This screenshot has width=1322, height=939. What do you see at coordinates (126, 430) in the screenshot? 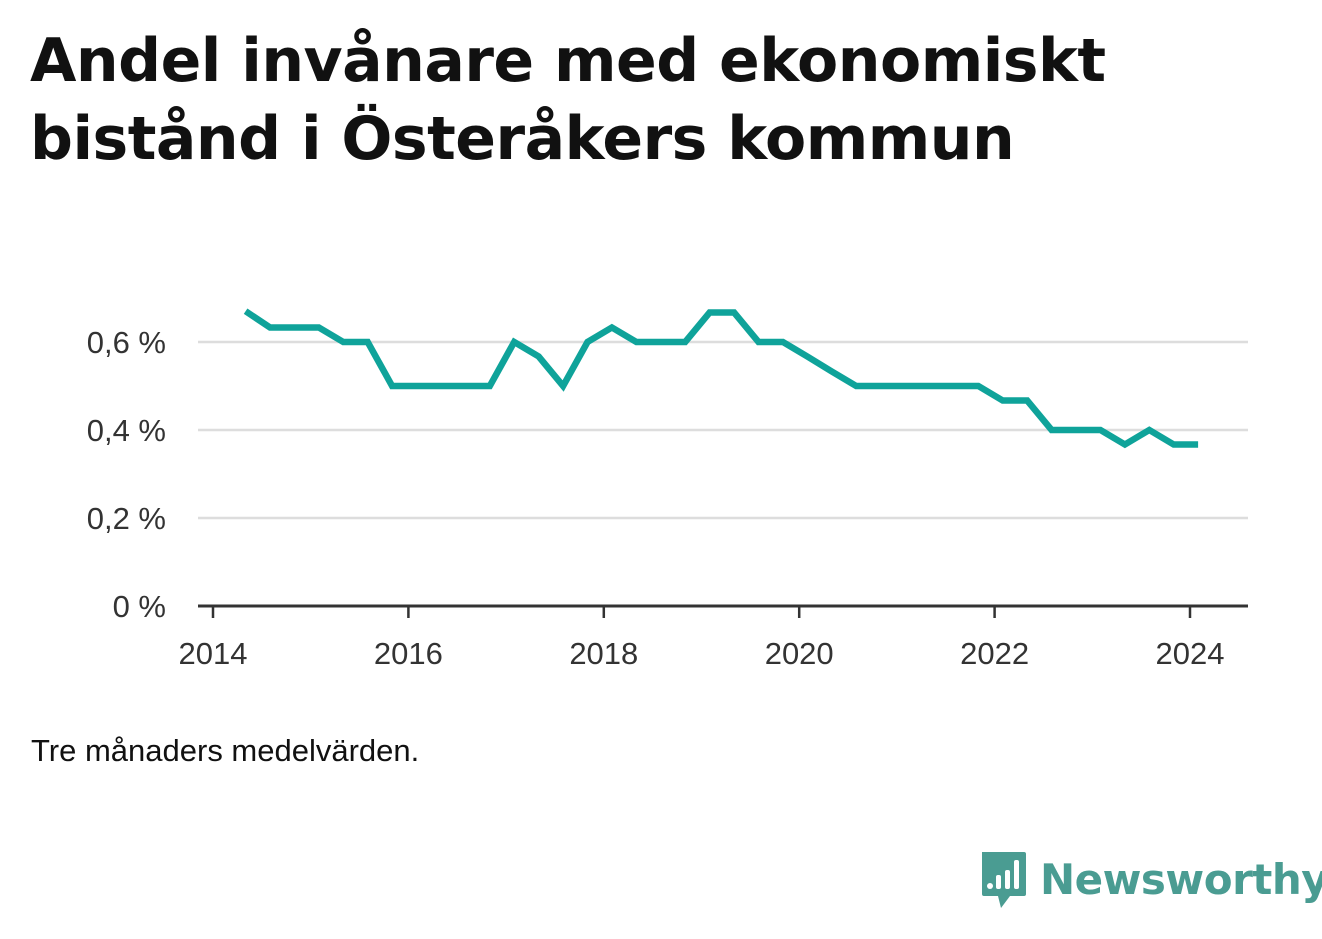
I see `y-tick-label-2: 0,4 %` at bounding box center [126, 430].